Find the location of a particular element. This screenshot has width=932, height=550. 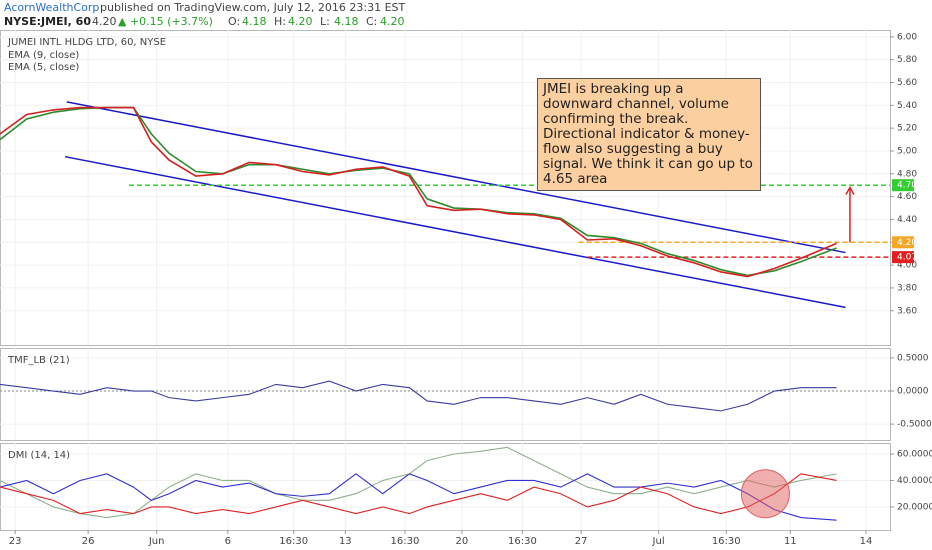

ohlc-label: H: is located at coordinates (280, 21).